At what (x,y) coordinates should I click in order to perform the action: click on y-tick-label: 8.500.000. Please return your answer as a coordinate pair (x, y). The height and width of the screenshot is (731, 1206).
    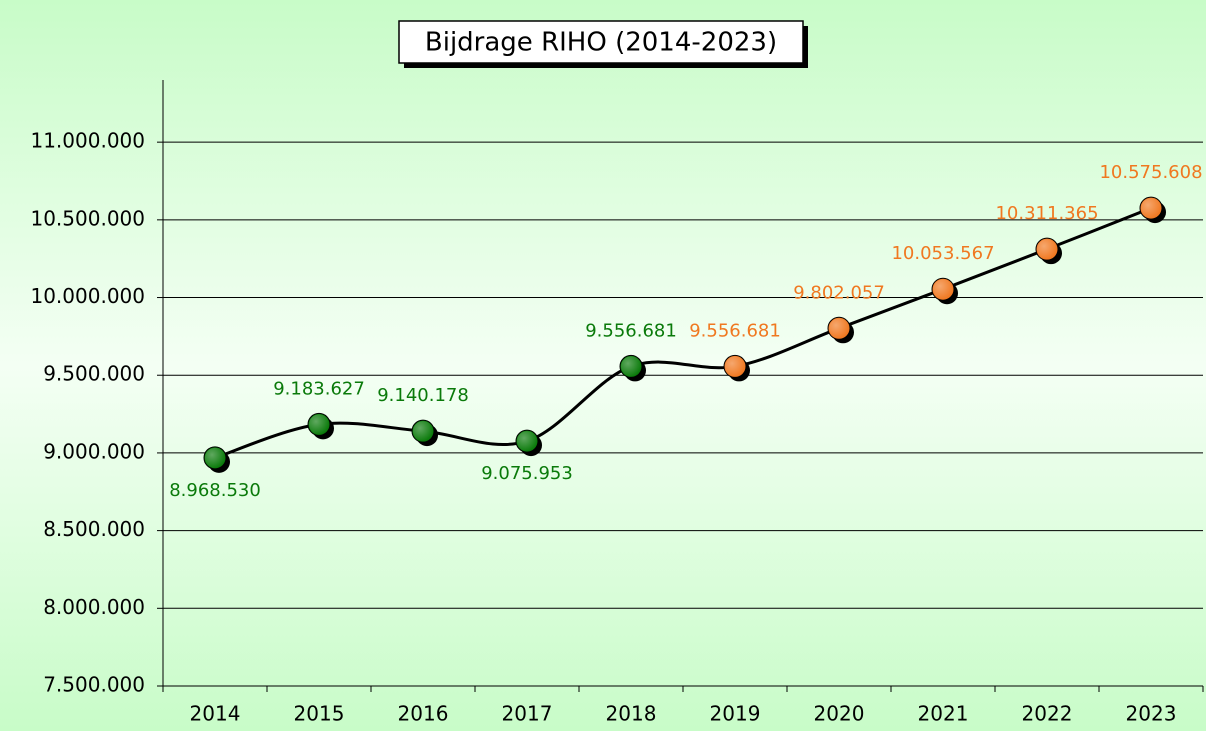
    Looking at the image, I should click on (94, 529).